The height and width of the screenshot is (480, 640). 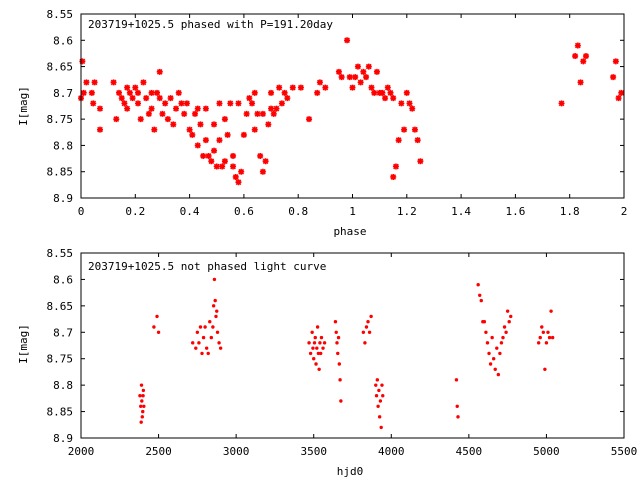 I want to click on x-tick-label: 4000, so click(x=391, y=451).